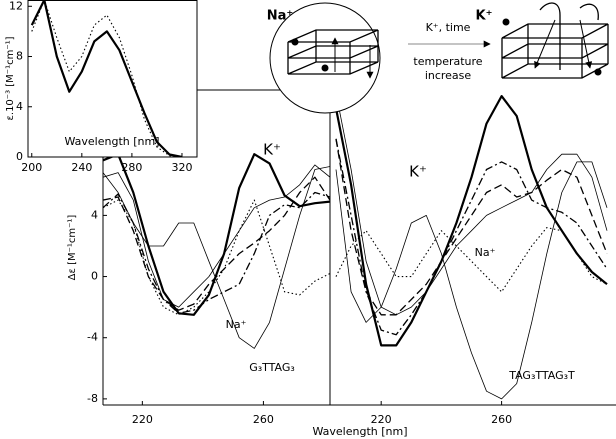  Describe the element at coordinates (280, 16) in the screenshot. I see `na-label: Na⁺` at that location.